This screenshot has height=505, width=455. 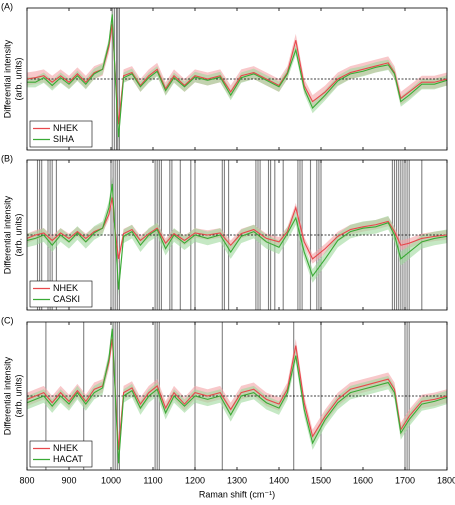 I want to click on panel-label: (C), so click(x=7, y=320).